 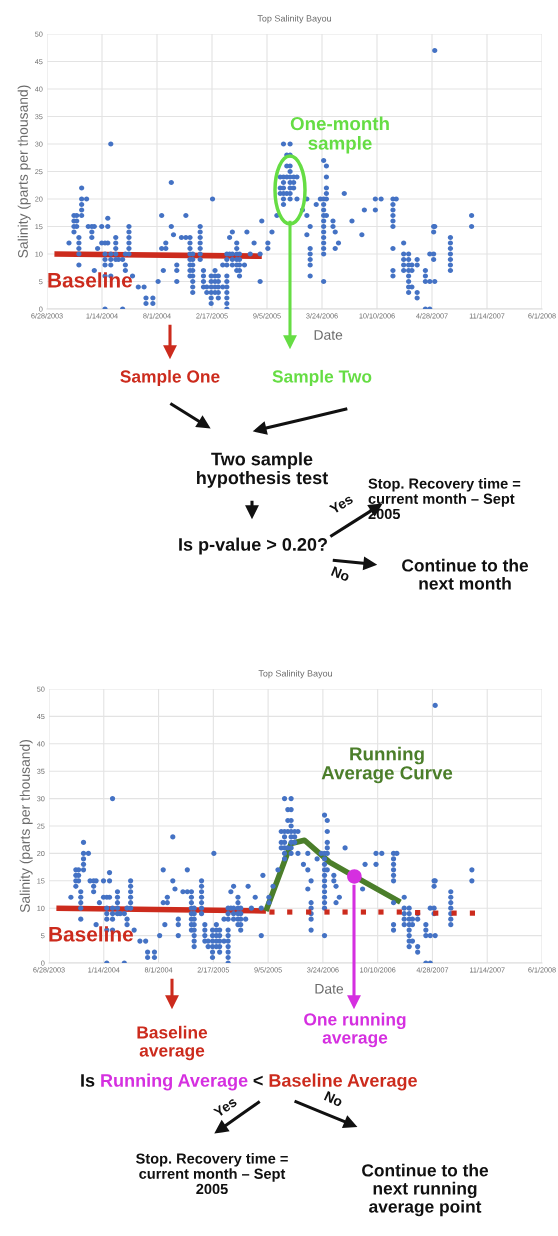 I want to click on annotation: One-month sample, so click(x=339, y=135).